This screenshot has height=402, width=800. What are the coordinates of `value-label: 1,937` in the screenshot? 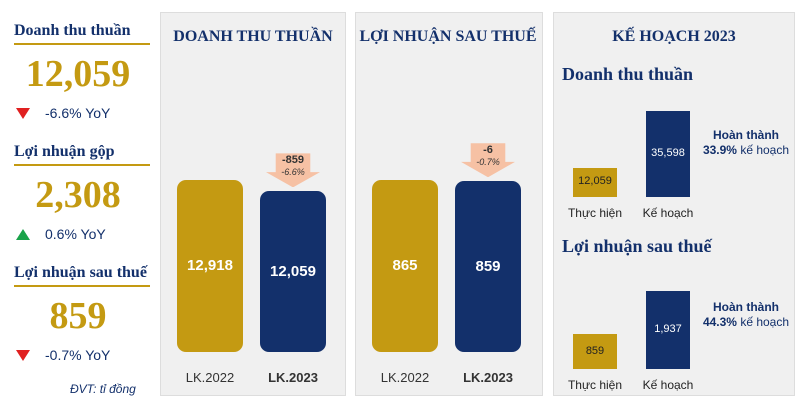 It's located at (668, 329).